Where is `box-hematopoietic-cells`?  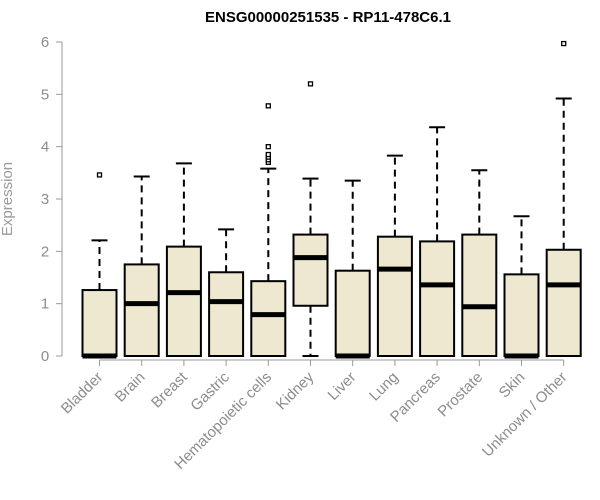
box-hematopoietic-cells is located at coordinates (268, 230).